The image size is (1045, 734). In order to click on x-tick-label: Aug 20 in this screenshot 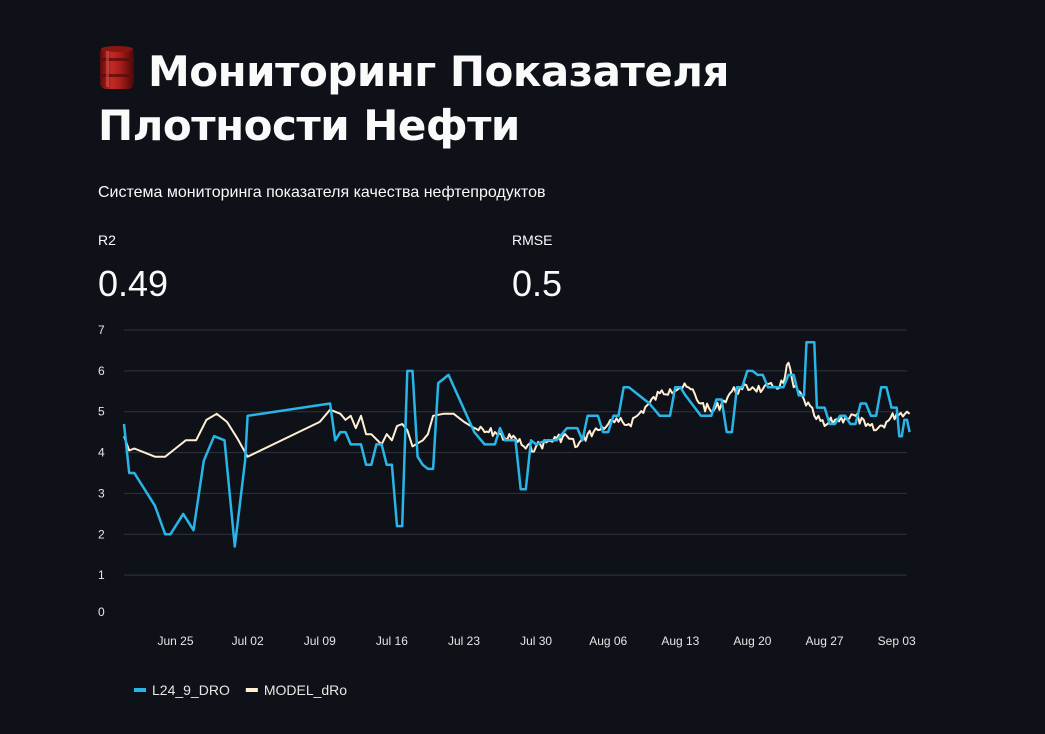, I will do `click(752, 641)`.